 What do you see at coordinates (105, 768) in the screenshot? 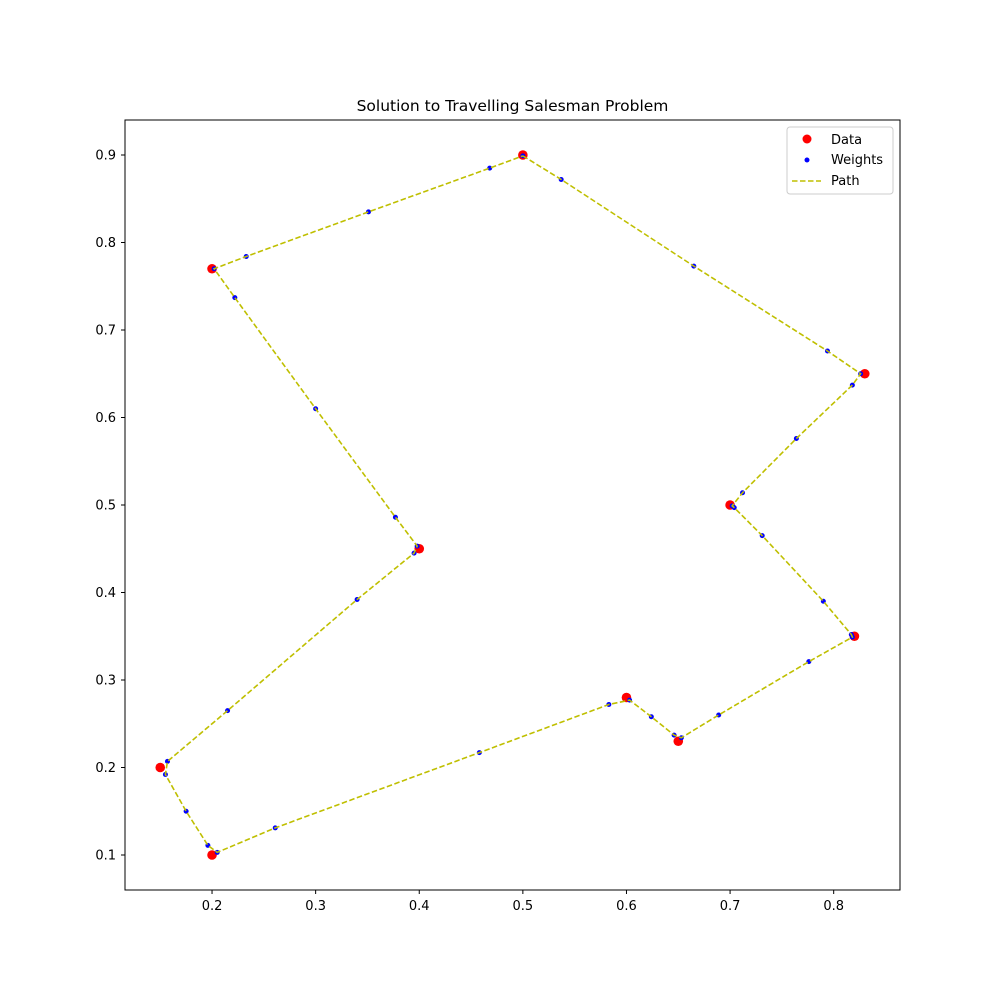
I see `y-tick-label-1: 0.2` at bounding box center [105, 768].